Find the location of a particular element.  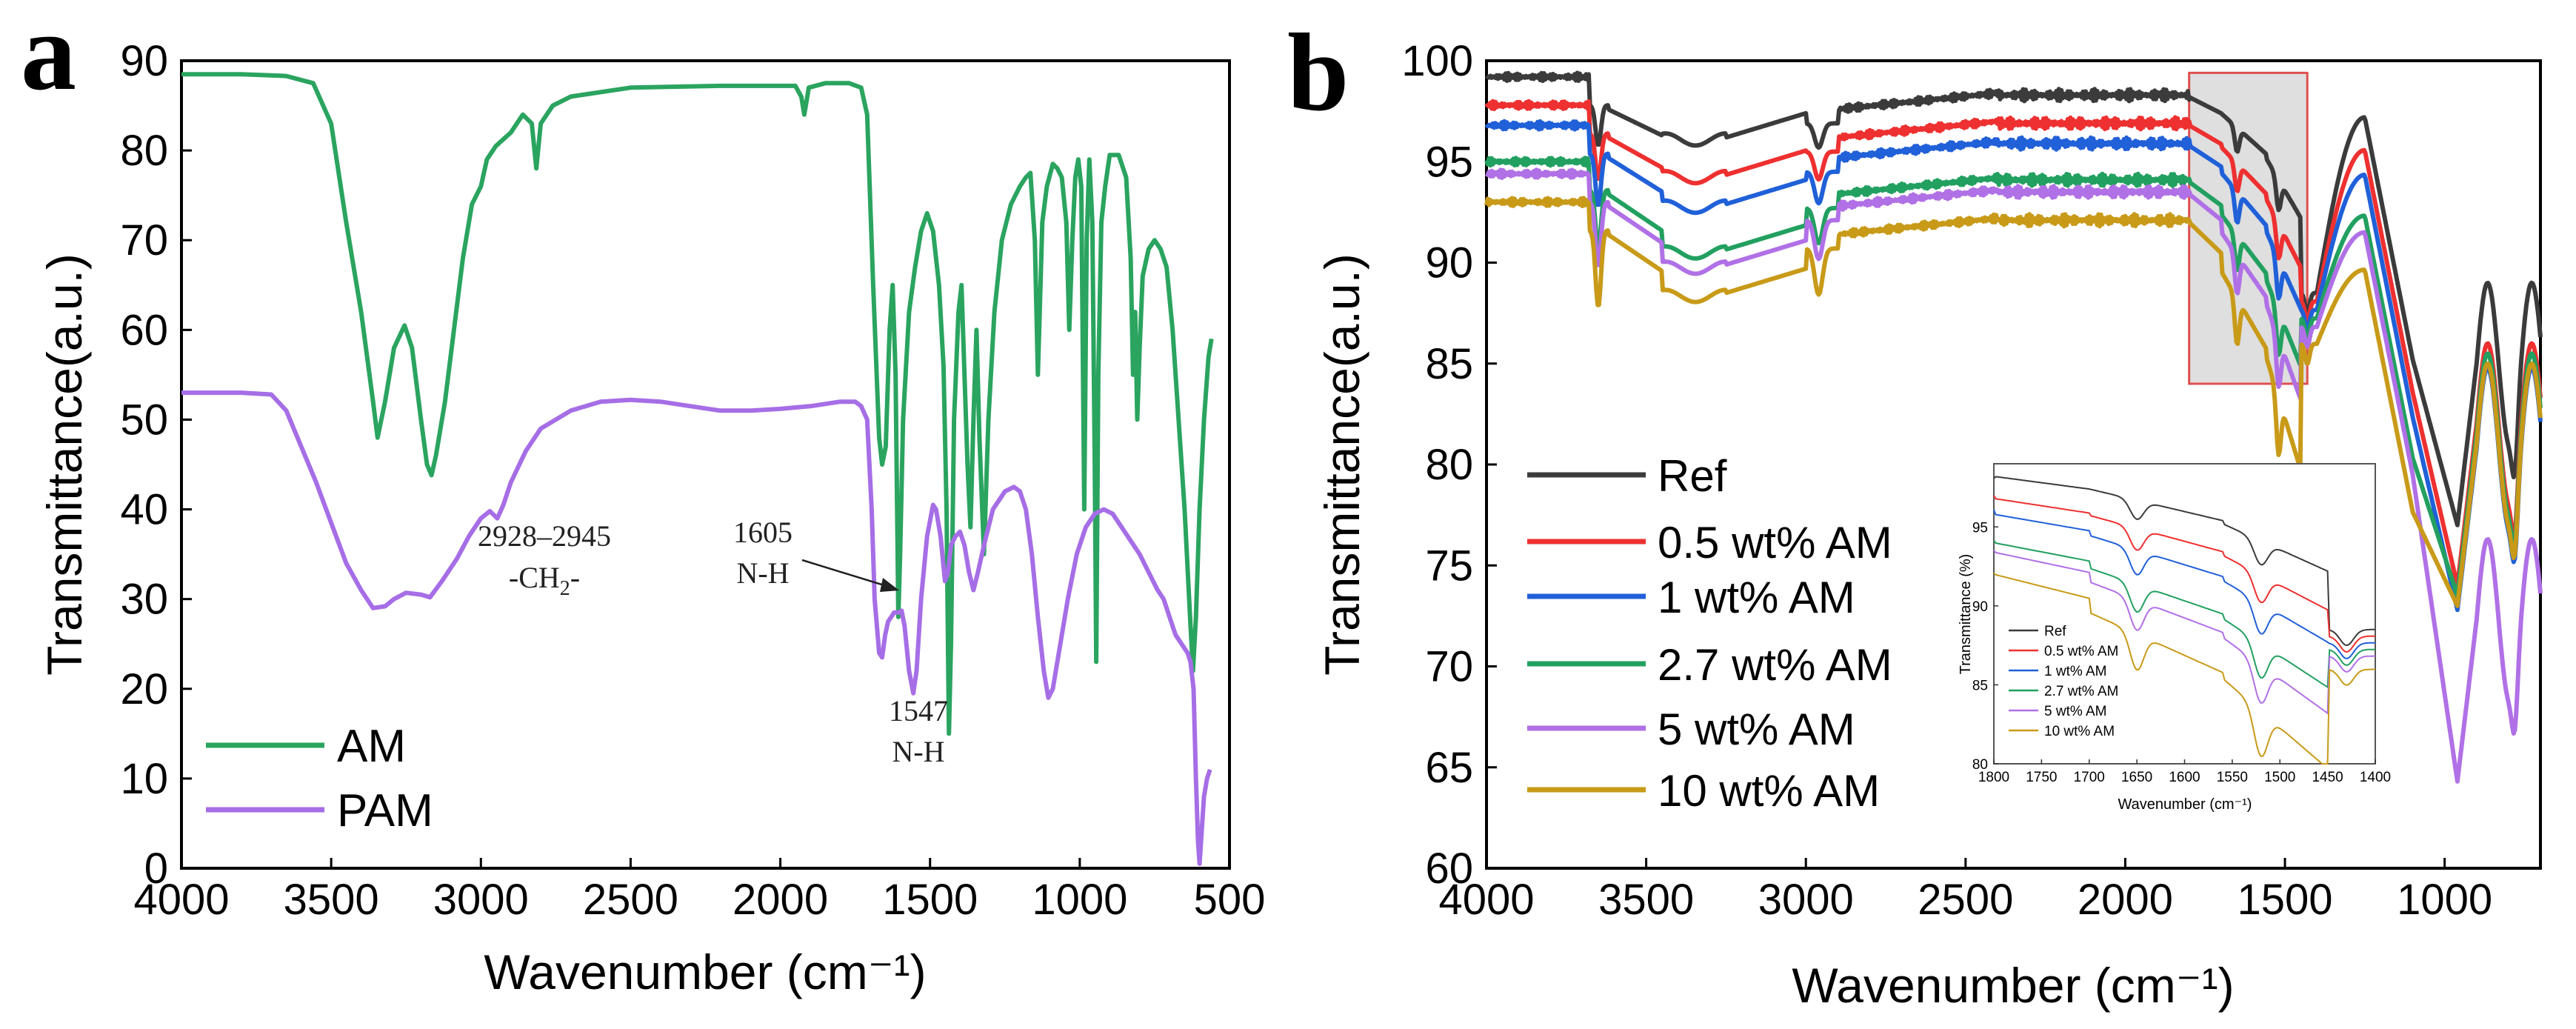

panel-a-y-tick-label: 50 is located at coordinates (144, 420).